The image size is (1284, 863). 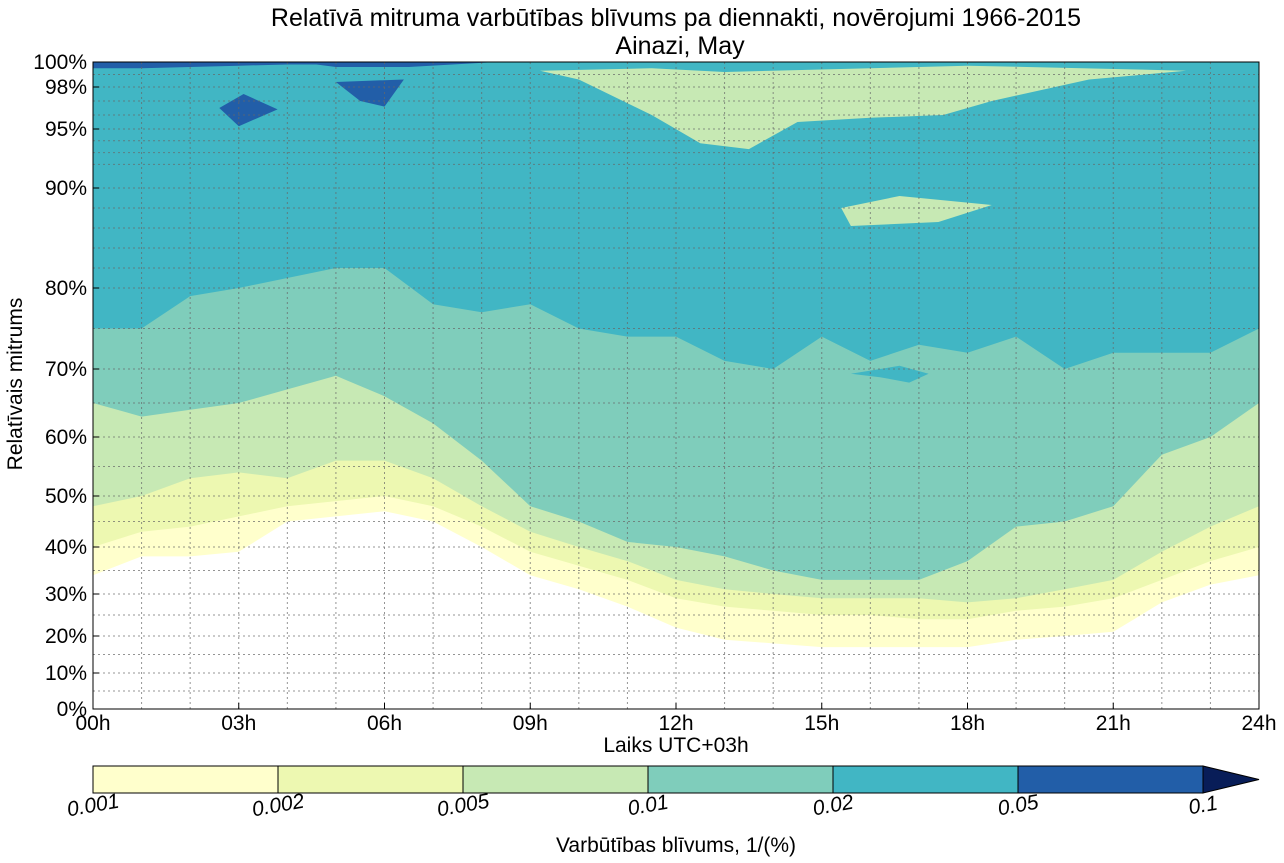 I want to click on colorbar-tick-label: 0.002, so click(x=278, y=806).